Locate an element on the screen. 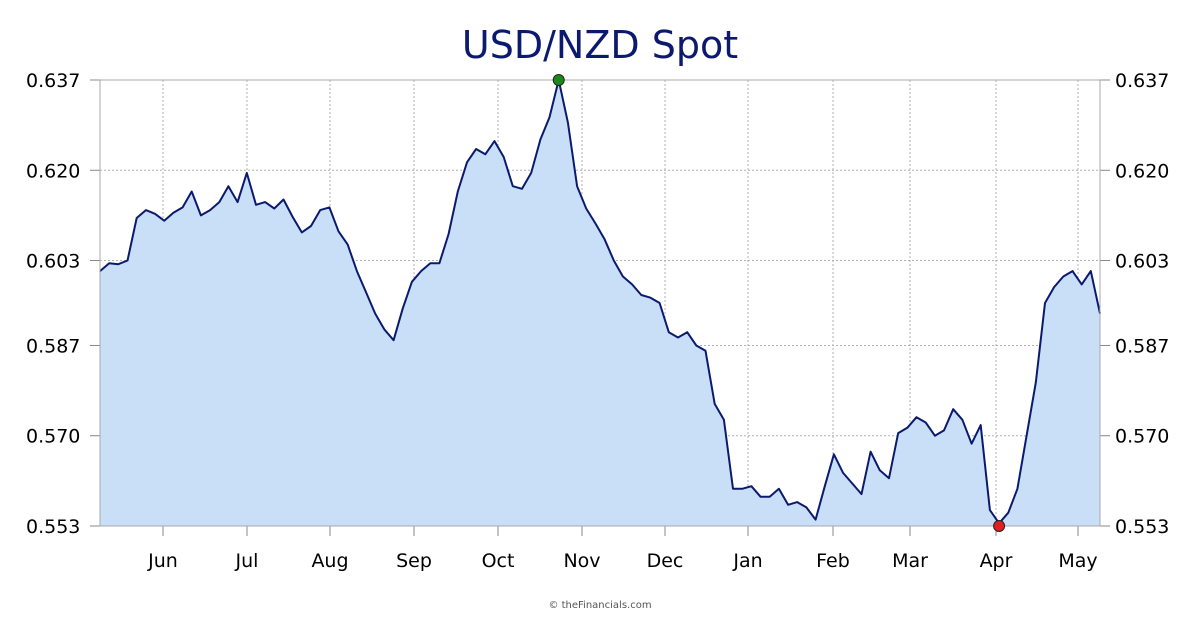  y-tick-label-right: 0.570 is located at coordinates (1142, 437).